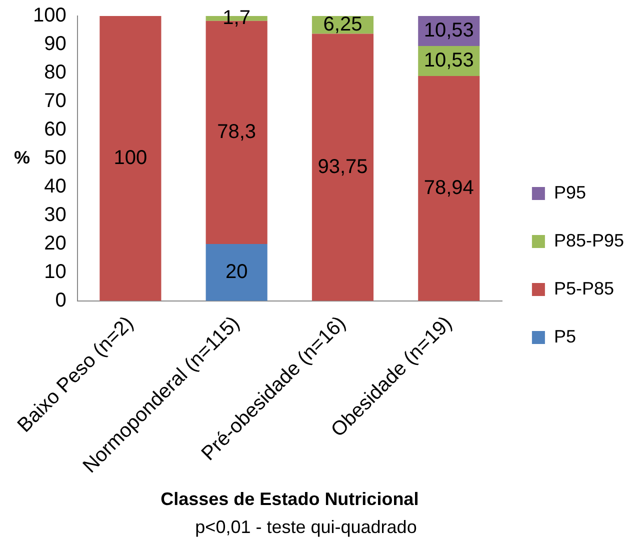 The height and width of the screenshot is (545, 644). Describe the element at coordinates (55, 215) in the screenshot. I see `y-tick-label: 30` at that location.